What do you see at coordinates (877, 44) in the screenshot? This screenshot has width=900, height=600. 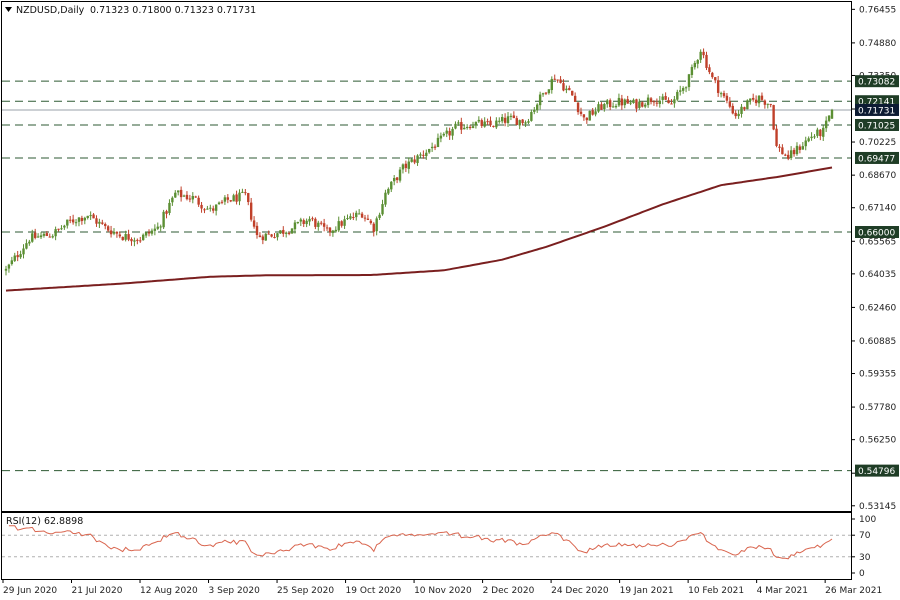 I see `price-tick-label: 0.74880` at bounding box center [877, 44].